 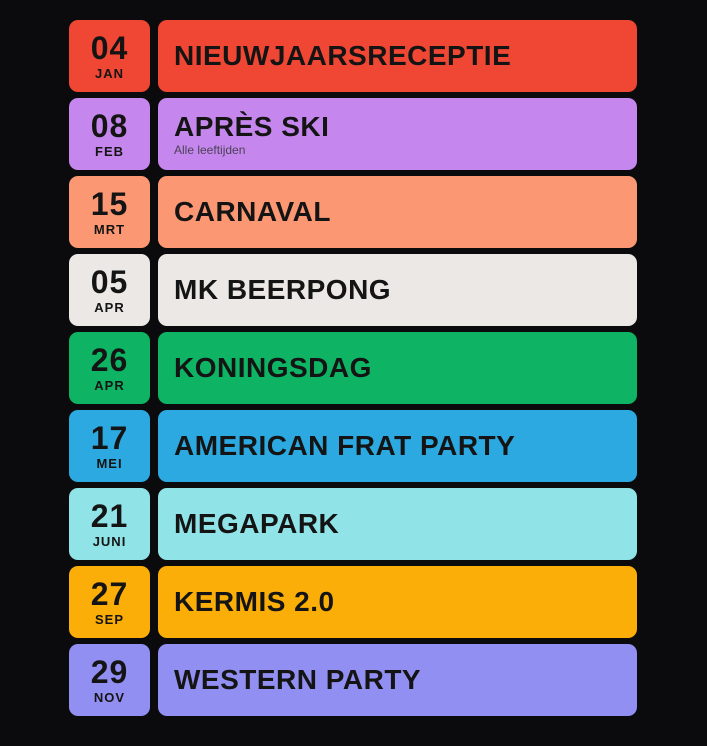 I want to click on event-subtitle: Alle leeftijden, so click(x=210, y=149).